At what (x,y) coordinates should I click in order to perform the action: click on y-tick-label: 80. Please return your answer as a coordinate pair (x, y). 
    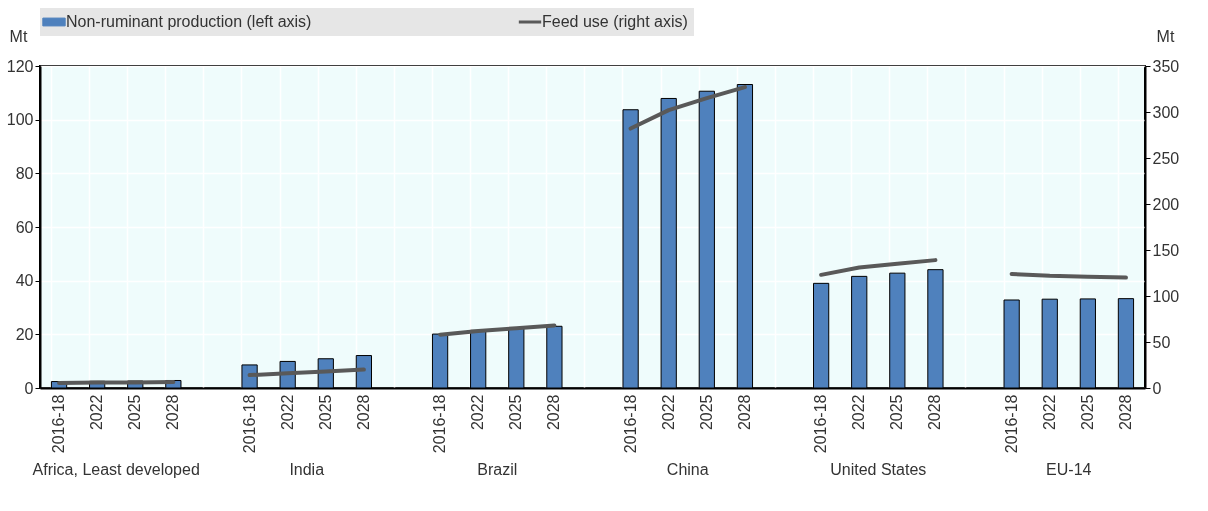
    Looking at the image, I should click on (24, 173).